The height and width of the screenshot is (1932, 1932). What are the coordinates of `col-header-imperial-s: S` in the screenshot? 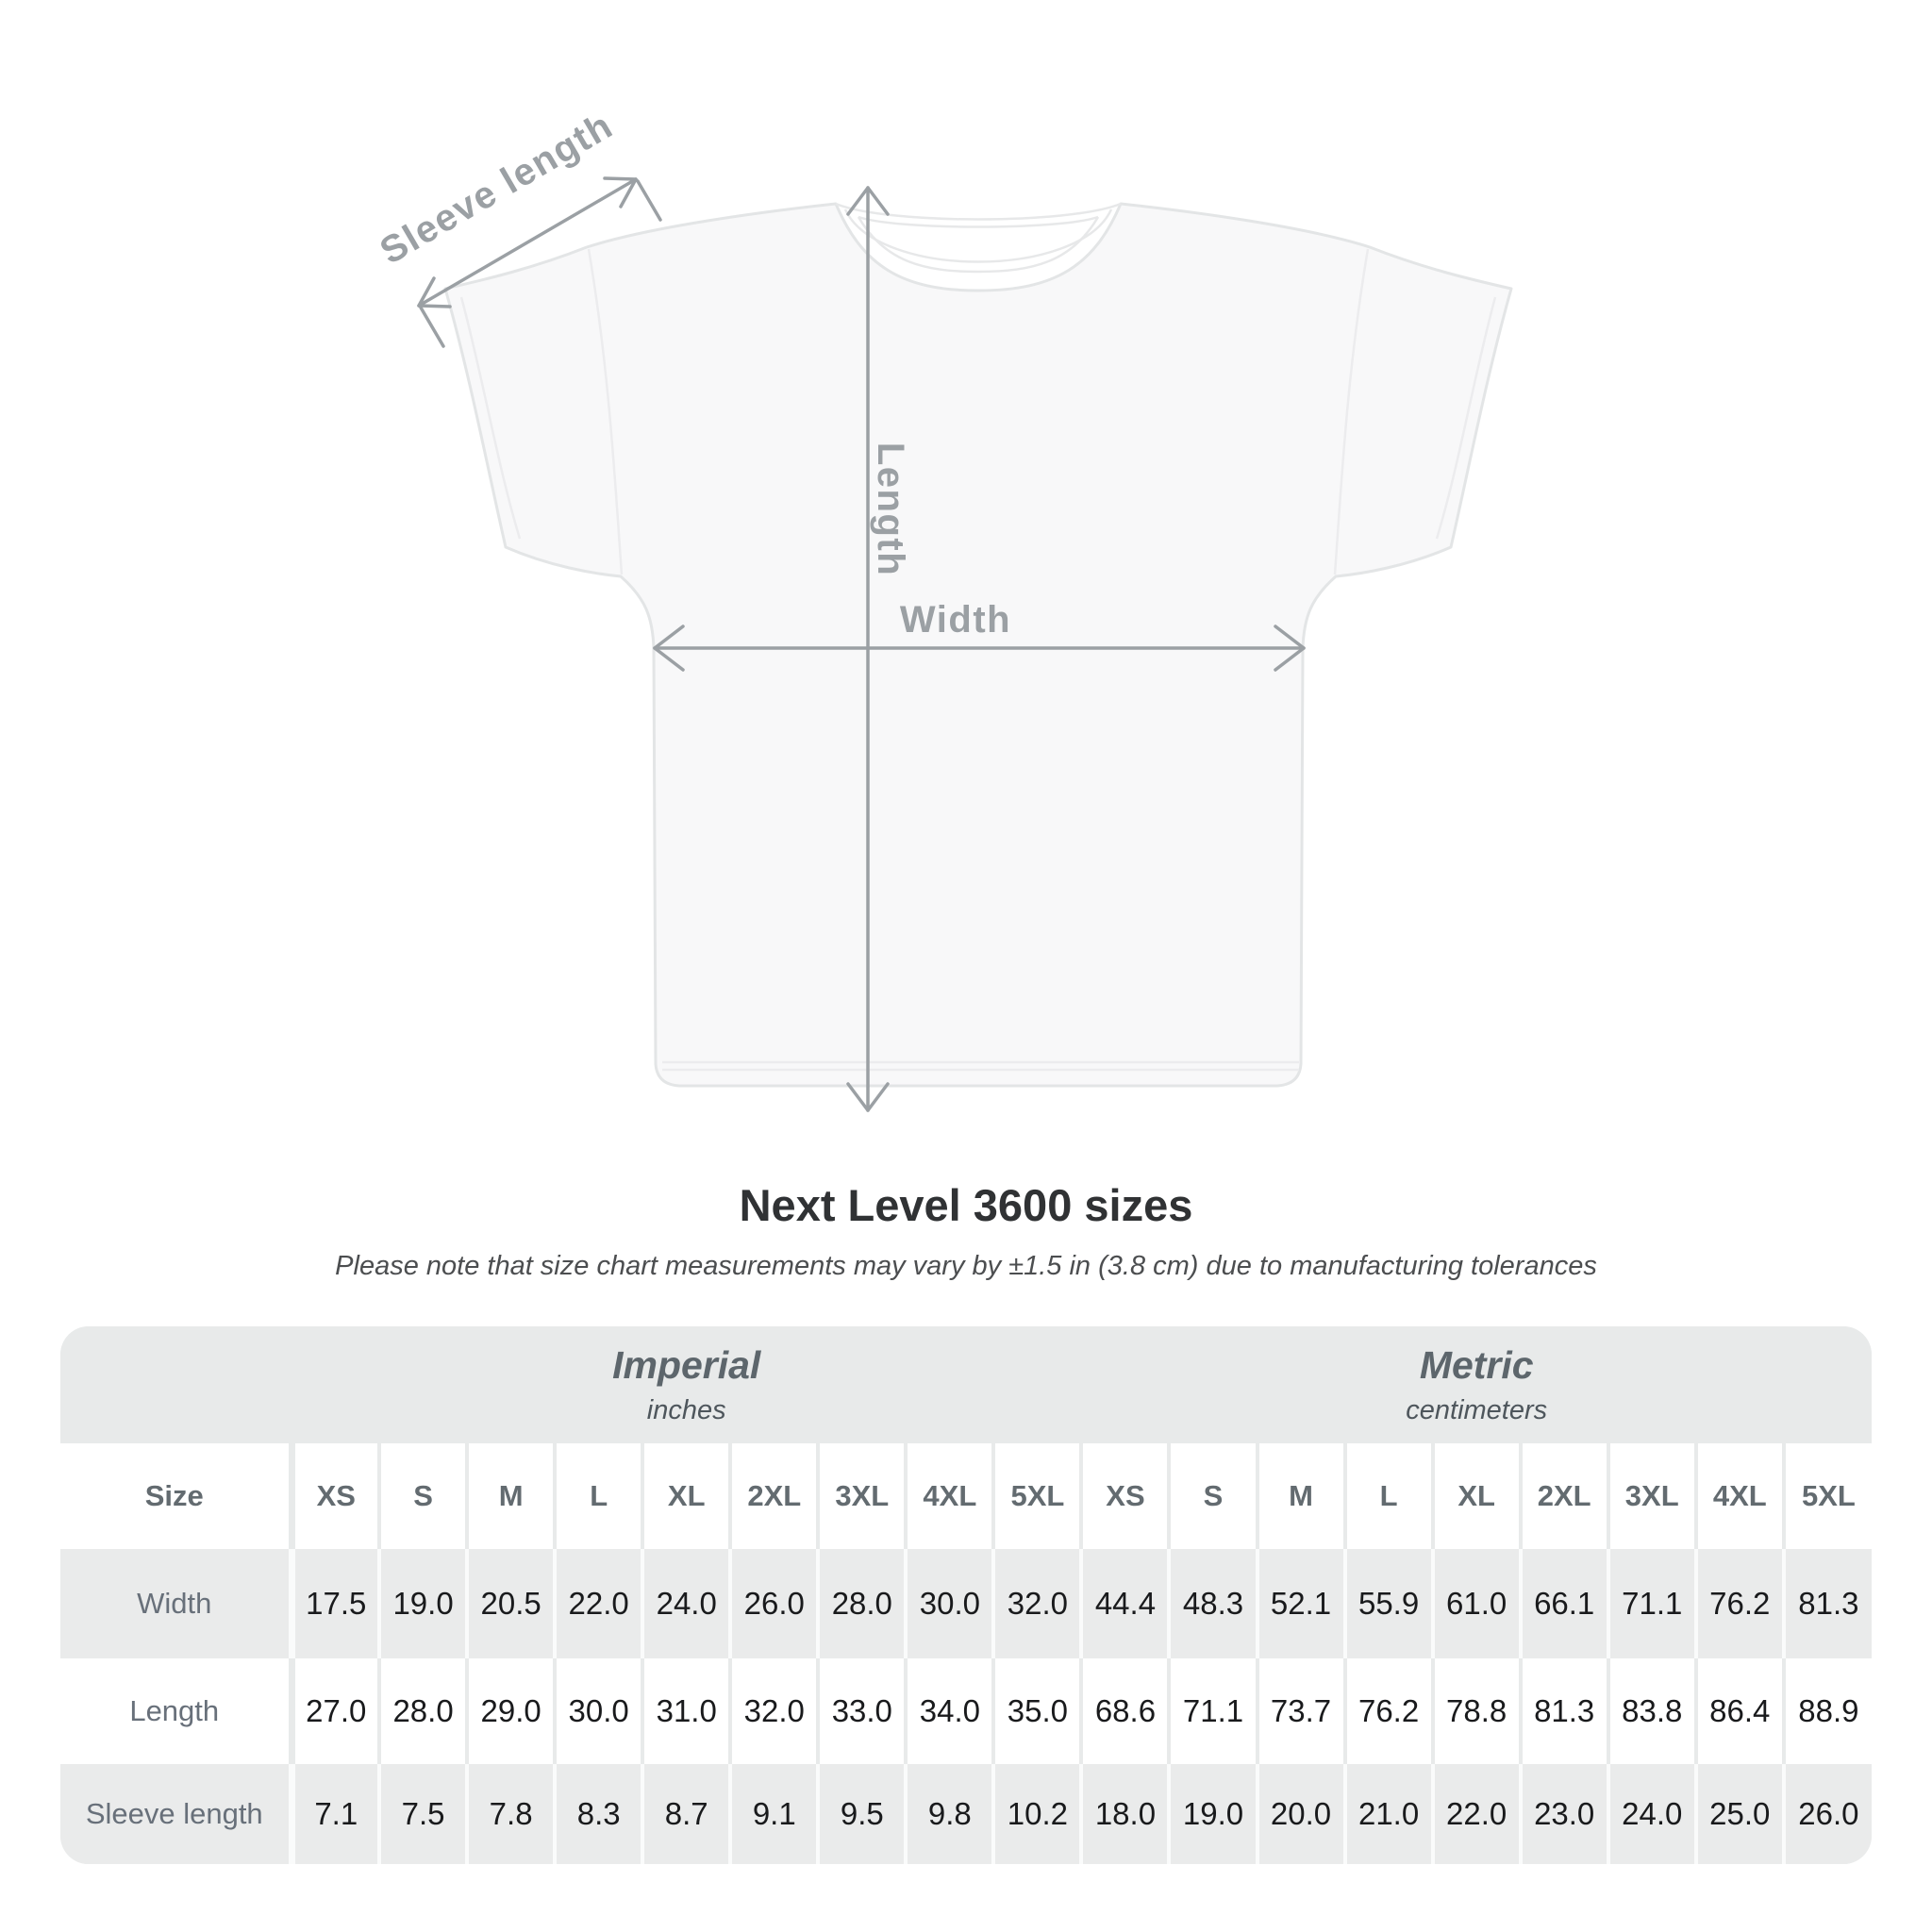 It's located at (423, 1496).